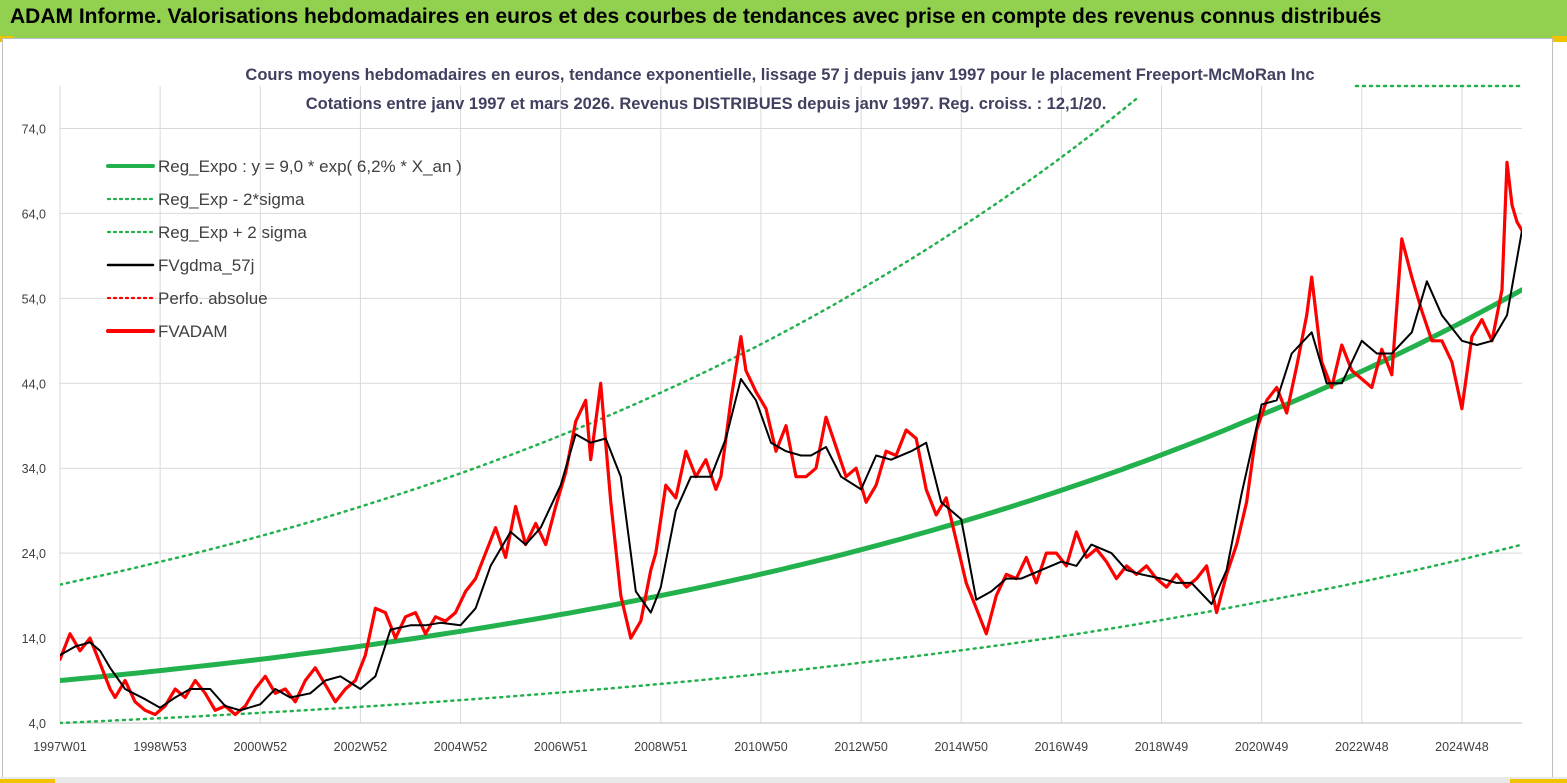 The width and height of the screenshot is (1567, 783). Describe the element at coordinates (1162, 747) in the screenshot. I see `x-tick-label: 2018W49` at that location.